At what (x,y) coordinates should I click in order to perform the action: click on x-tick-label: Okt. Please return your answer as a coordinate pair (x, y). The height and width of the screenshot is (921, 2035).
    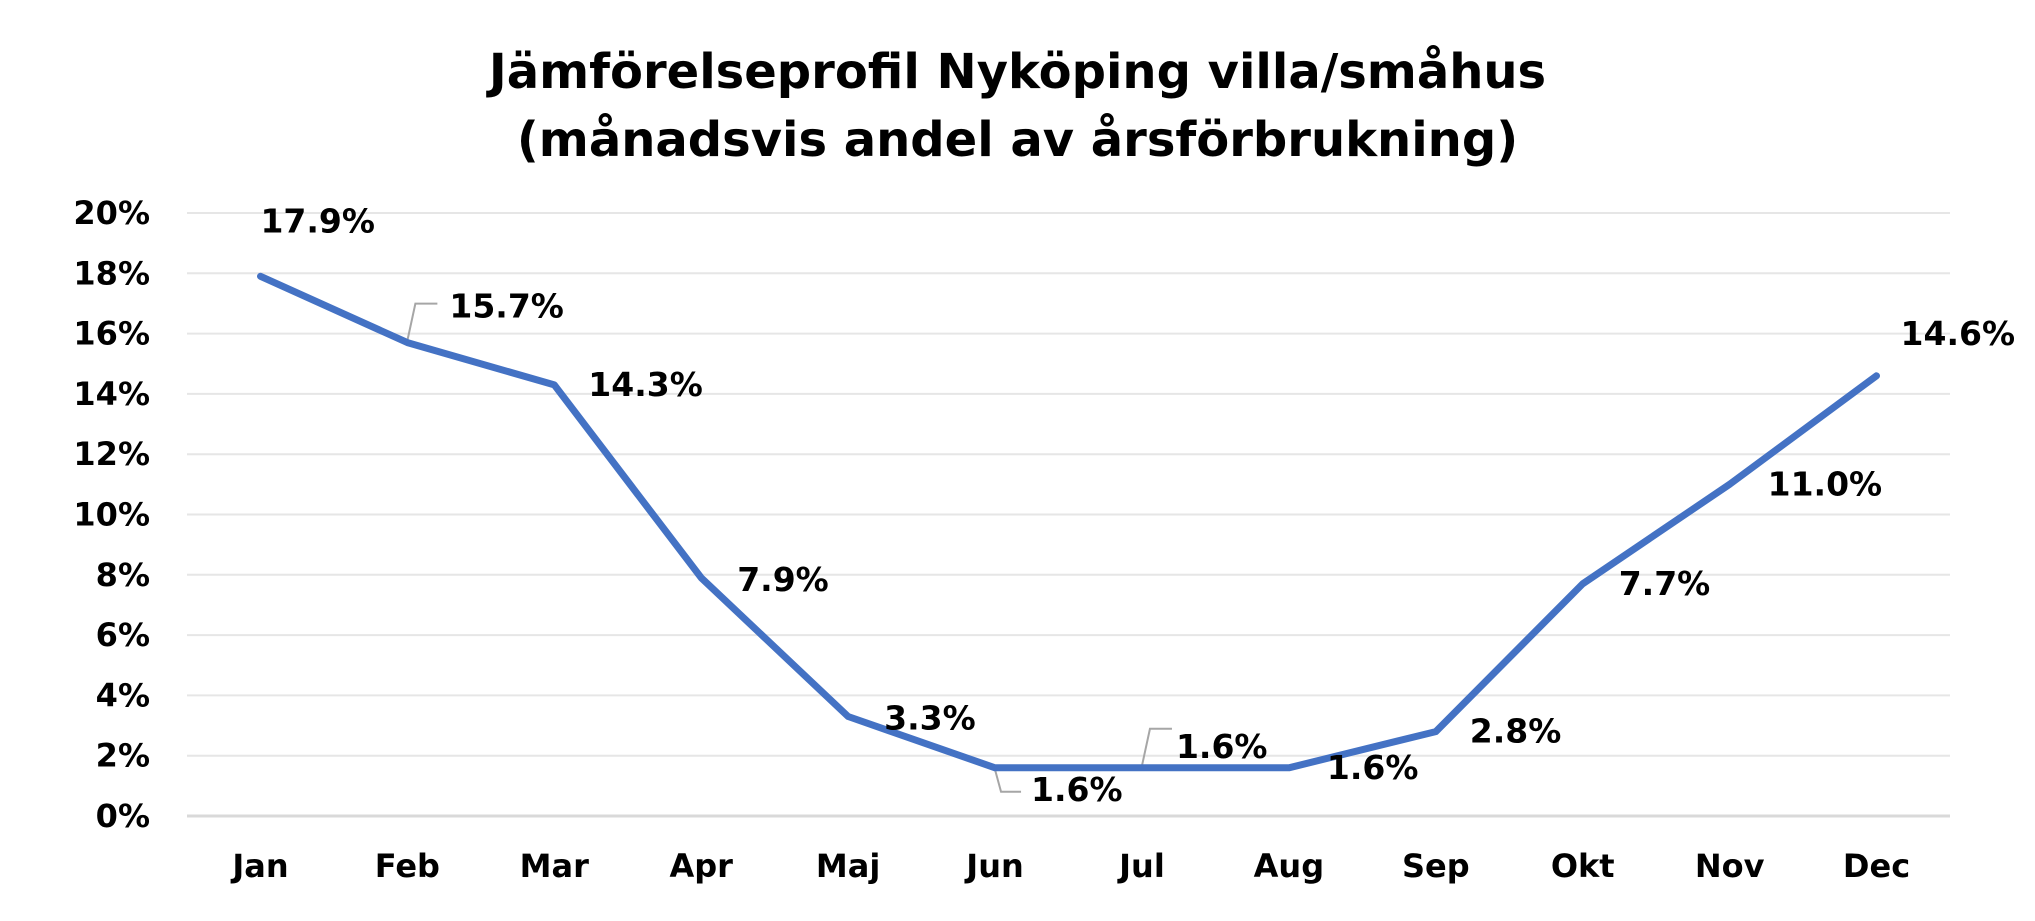
    Looking at the image, I should click on (1583, 866).